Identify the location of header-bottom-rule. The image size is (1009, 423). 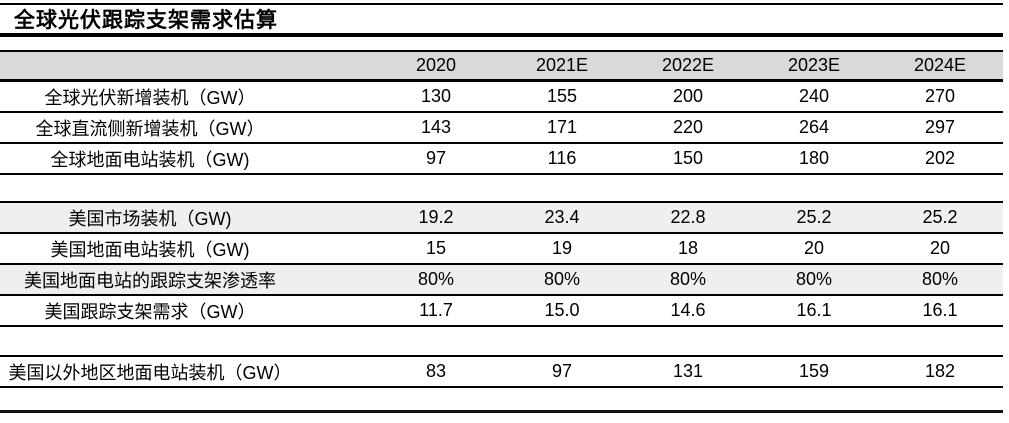
(501, 80).